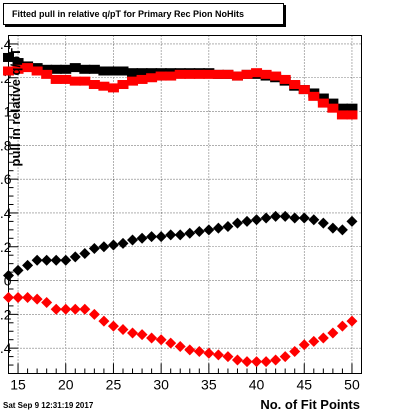 Image resolution: width=400 pixels, height=414 pixels. I want to click on x-tick-label: 35, so click(209, 385).